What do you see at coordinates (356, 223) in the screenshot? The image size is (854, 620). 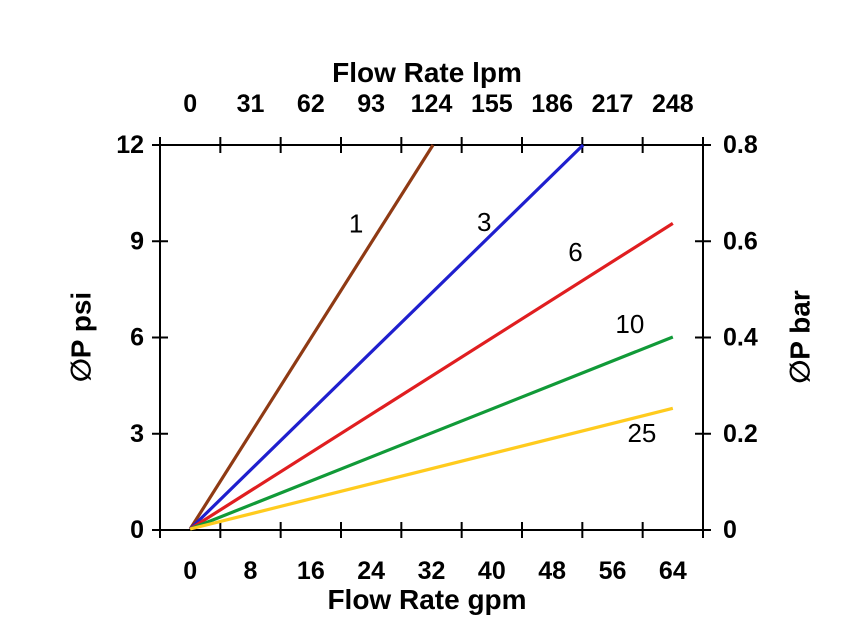 I see `curve-label-1: 1` at bounding box center [356, 223].